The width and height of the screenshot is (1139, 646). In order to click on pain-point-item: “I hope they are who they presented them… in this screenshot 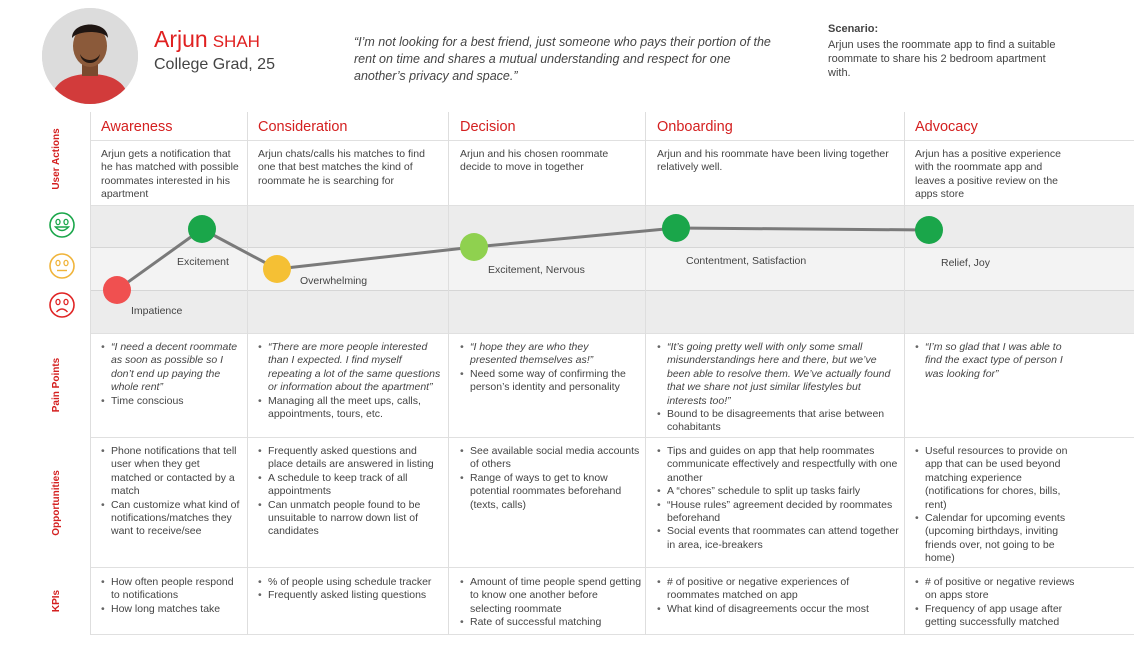, I will do `click(545, 354)`.